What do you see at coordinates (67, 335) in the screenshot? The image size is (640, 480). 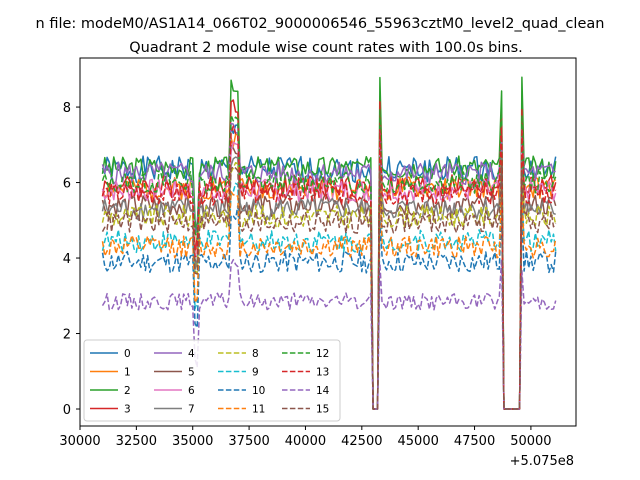 I see `y-tick-label: 2` at bounding box center [67, 335].